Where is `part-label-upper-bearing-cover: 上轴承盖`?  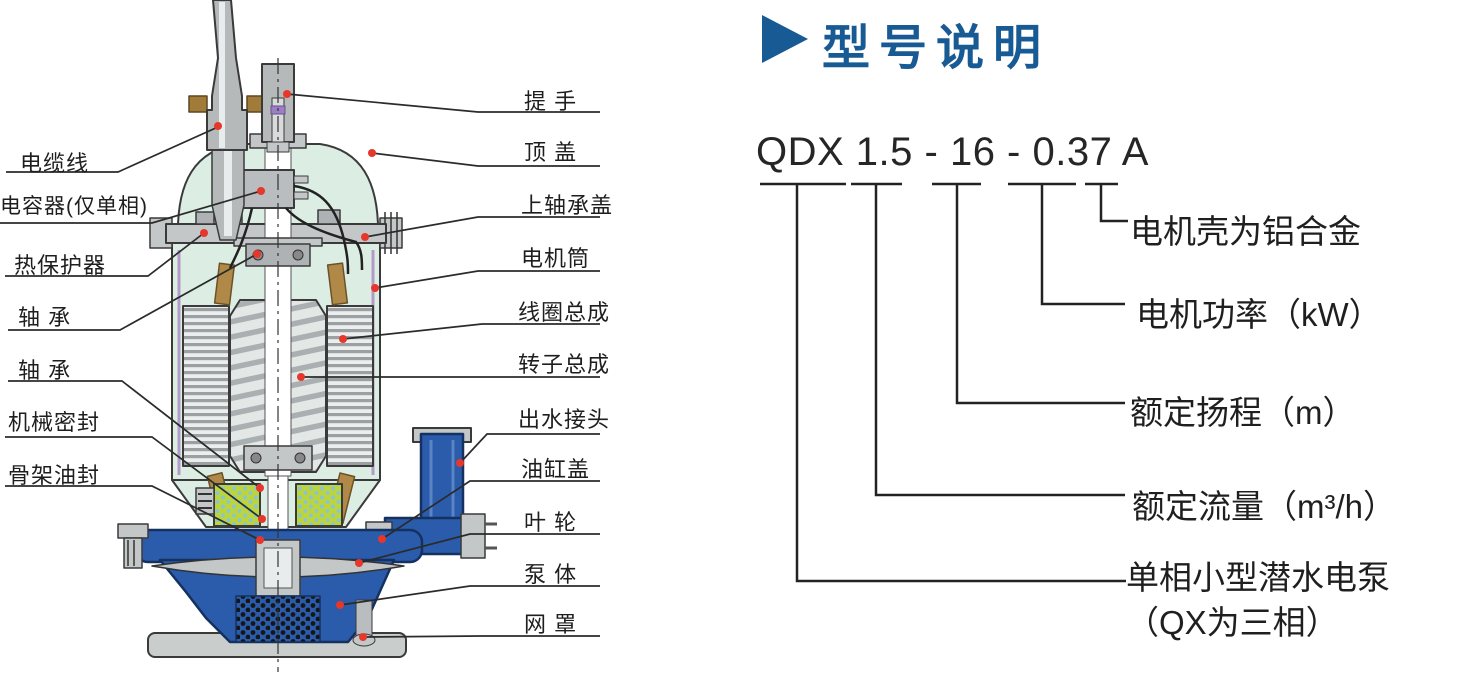 part-label-upper-bearing-cover: 上轴承盖 is located at coordinates (567, 205).